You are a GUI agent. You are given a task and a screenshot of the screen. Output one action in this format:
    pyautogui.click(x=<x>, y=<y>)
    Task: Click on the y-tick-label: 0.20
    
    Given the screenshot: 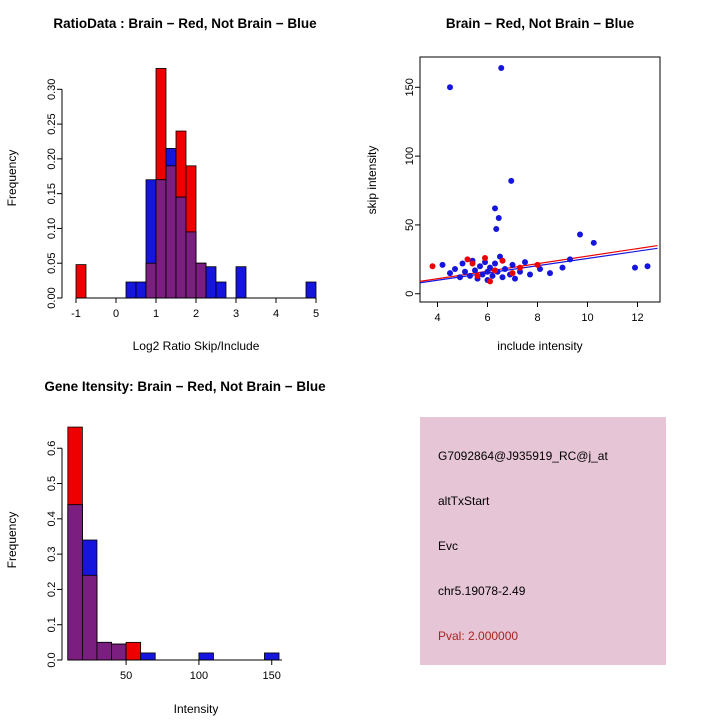 What is the action you would take?
    pyautogui.click(x=52, y=158)
    